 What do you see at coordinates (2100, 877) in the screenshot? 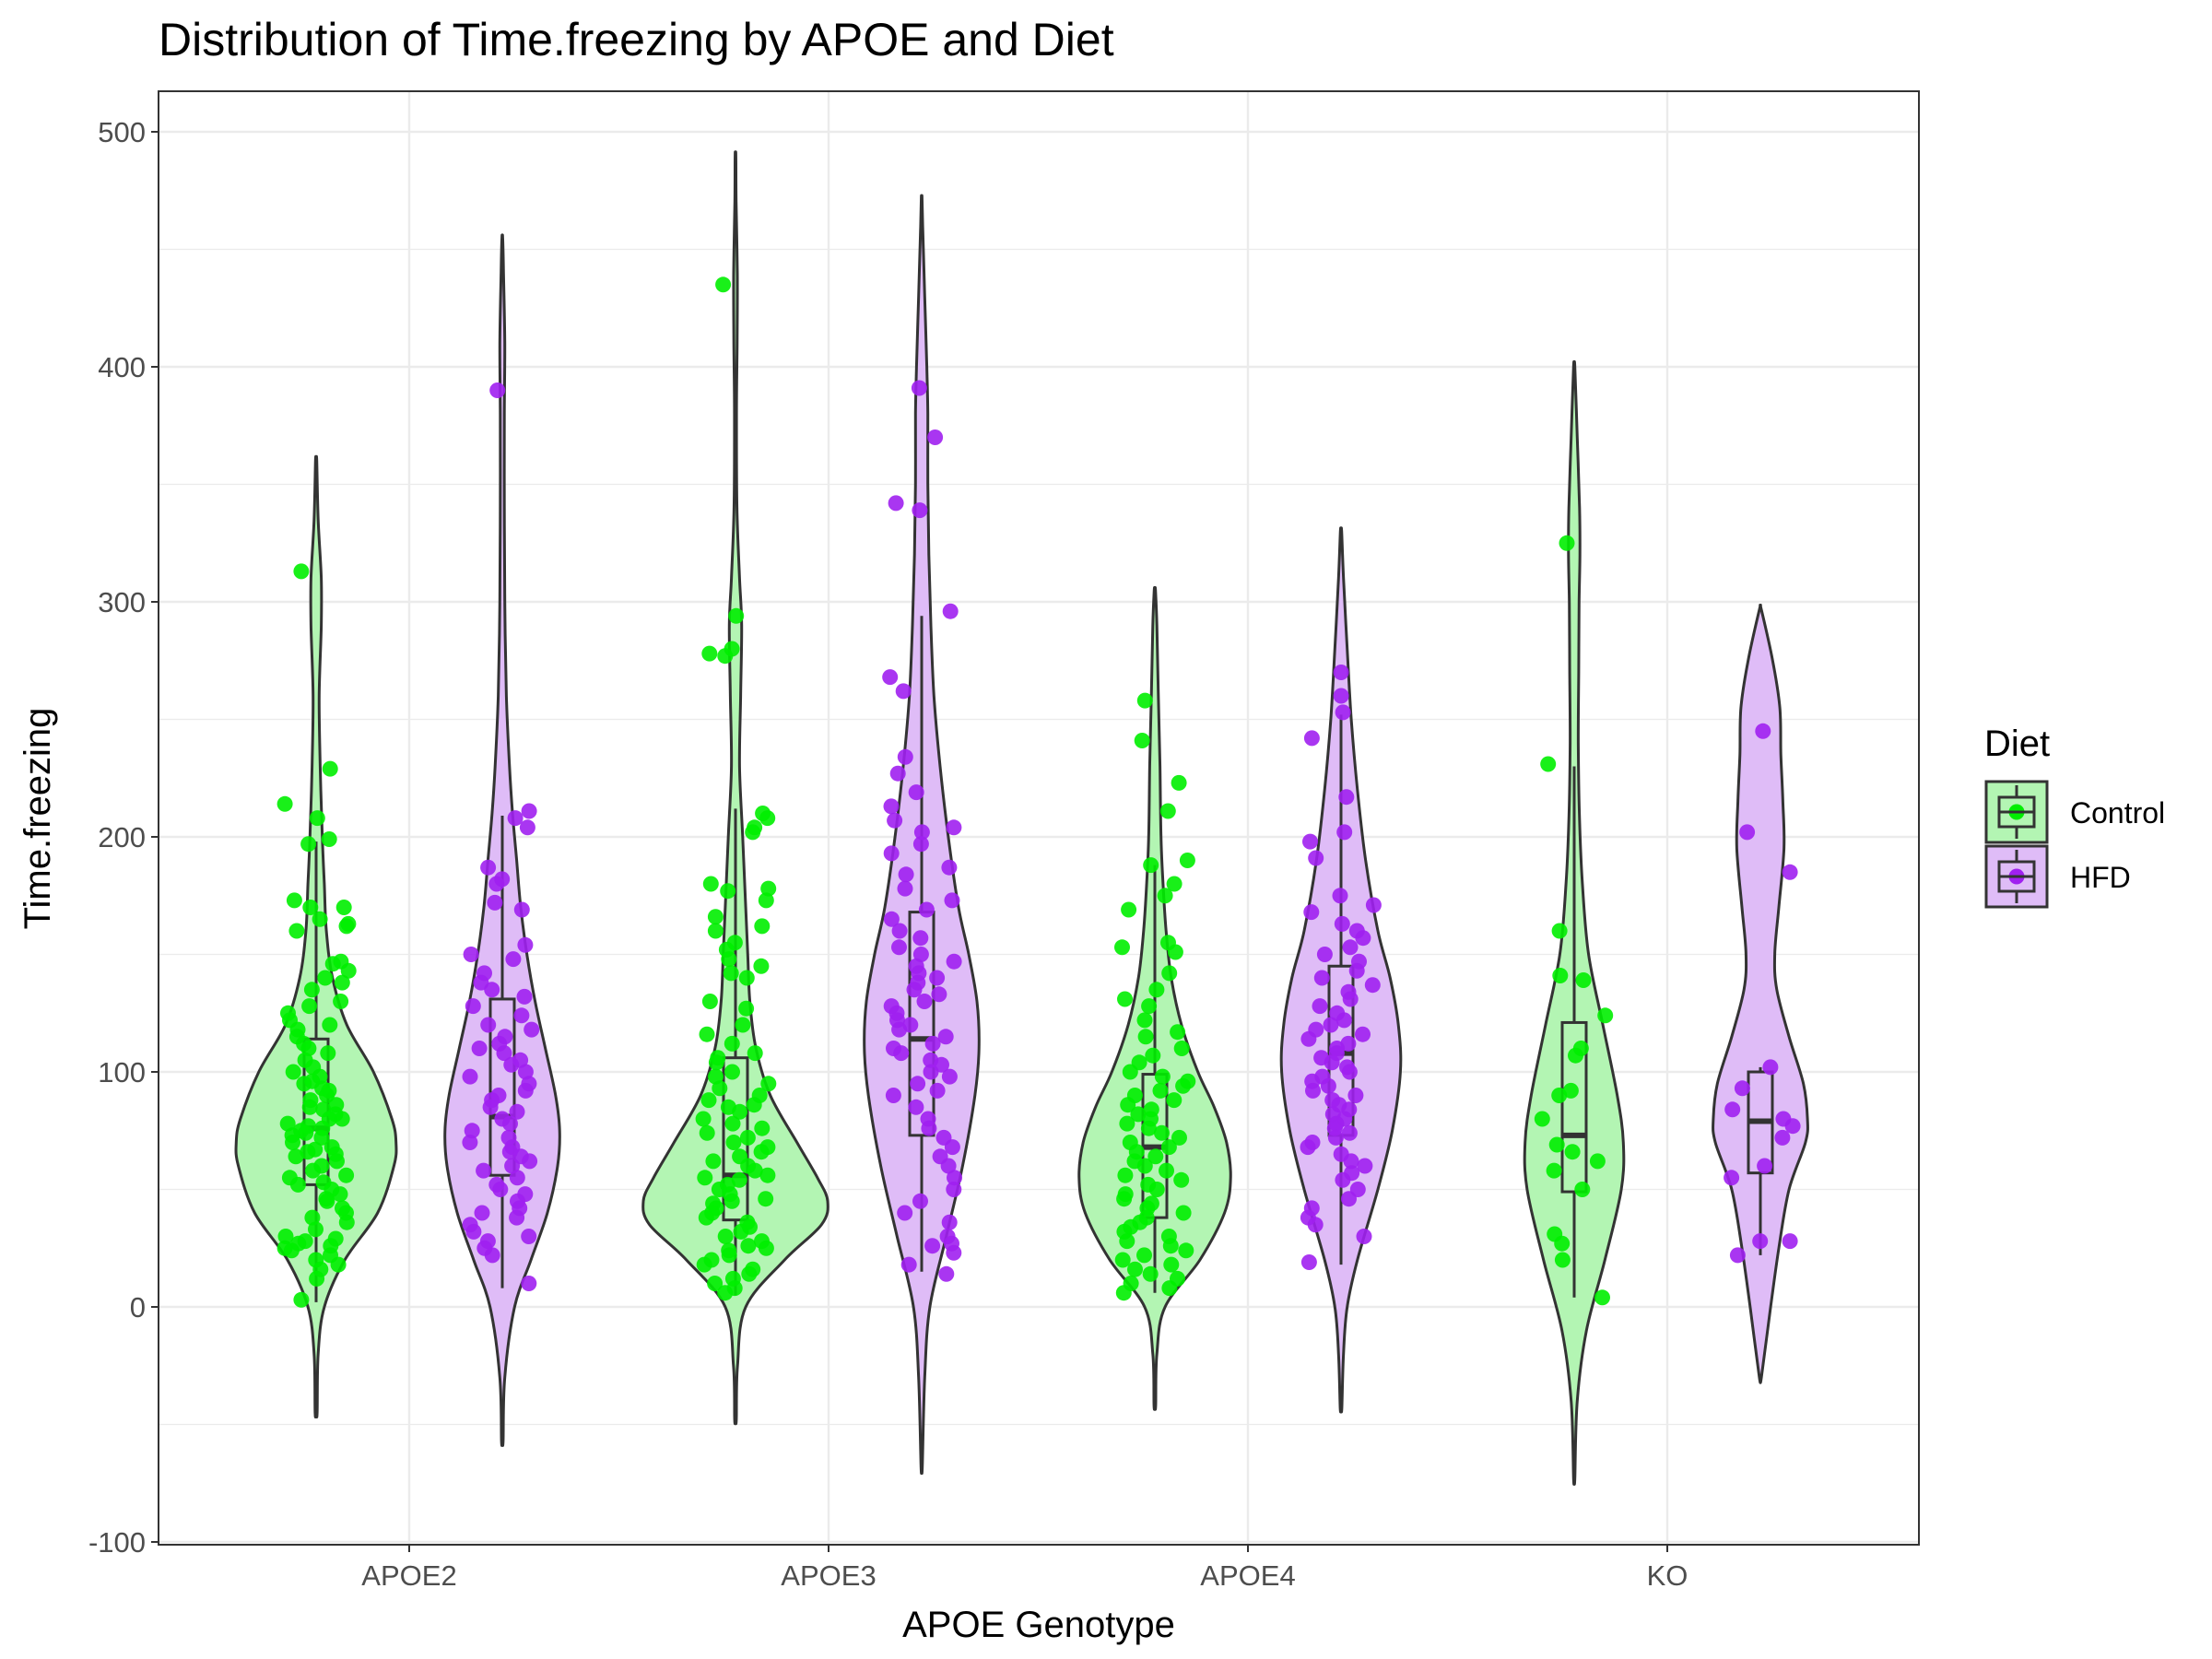
I see `legend-label-hfd: HFD` at bounding box center [2100, 877].